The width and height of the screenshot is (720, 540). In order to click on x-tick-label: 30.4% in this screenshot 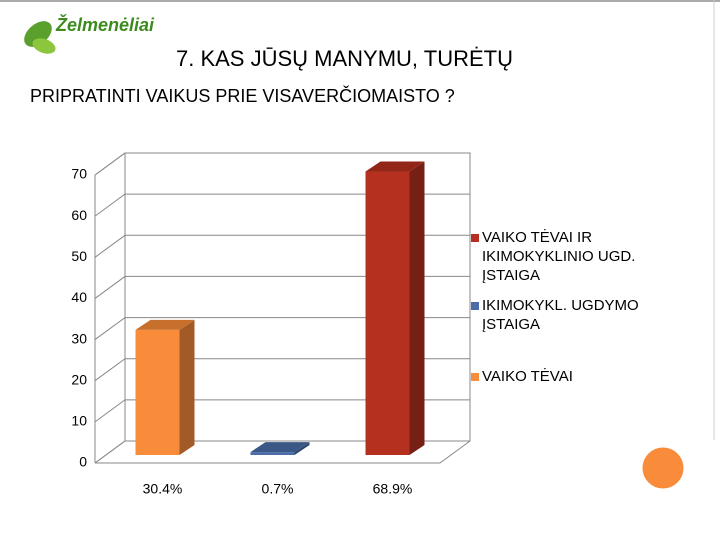, I will do `click(163, 489)`.